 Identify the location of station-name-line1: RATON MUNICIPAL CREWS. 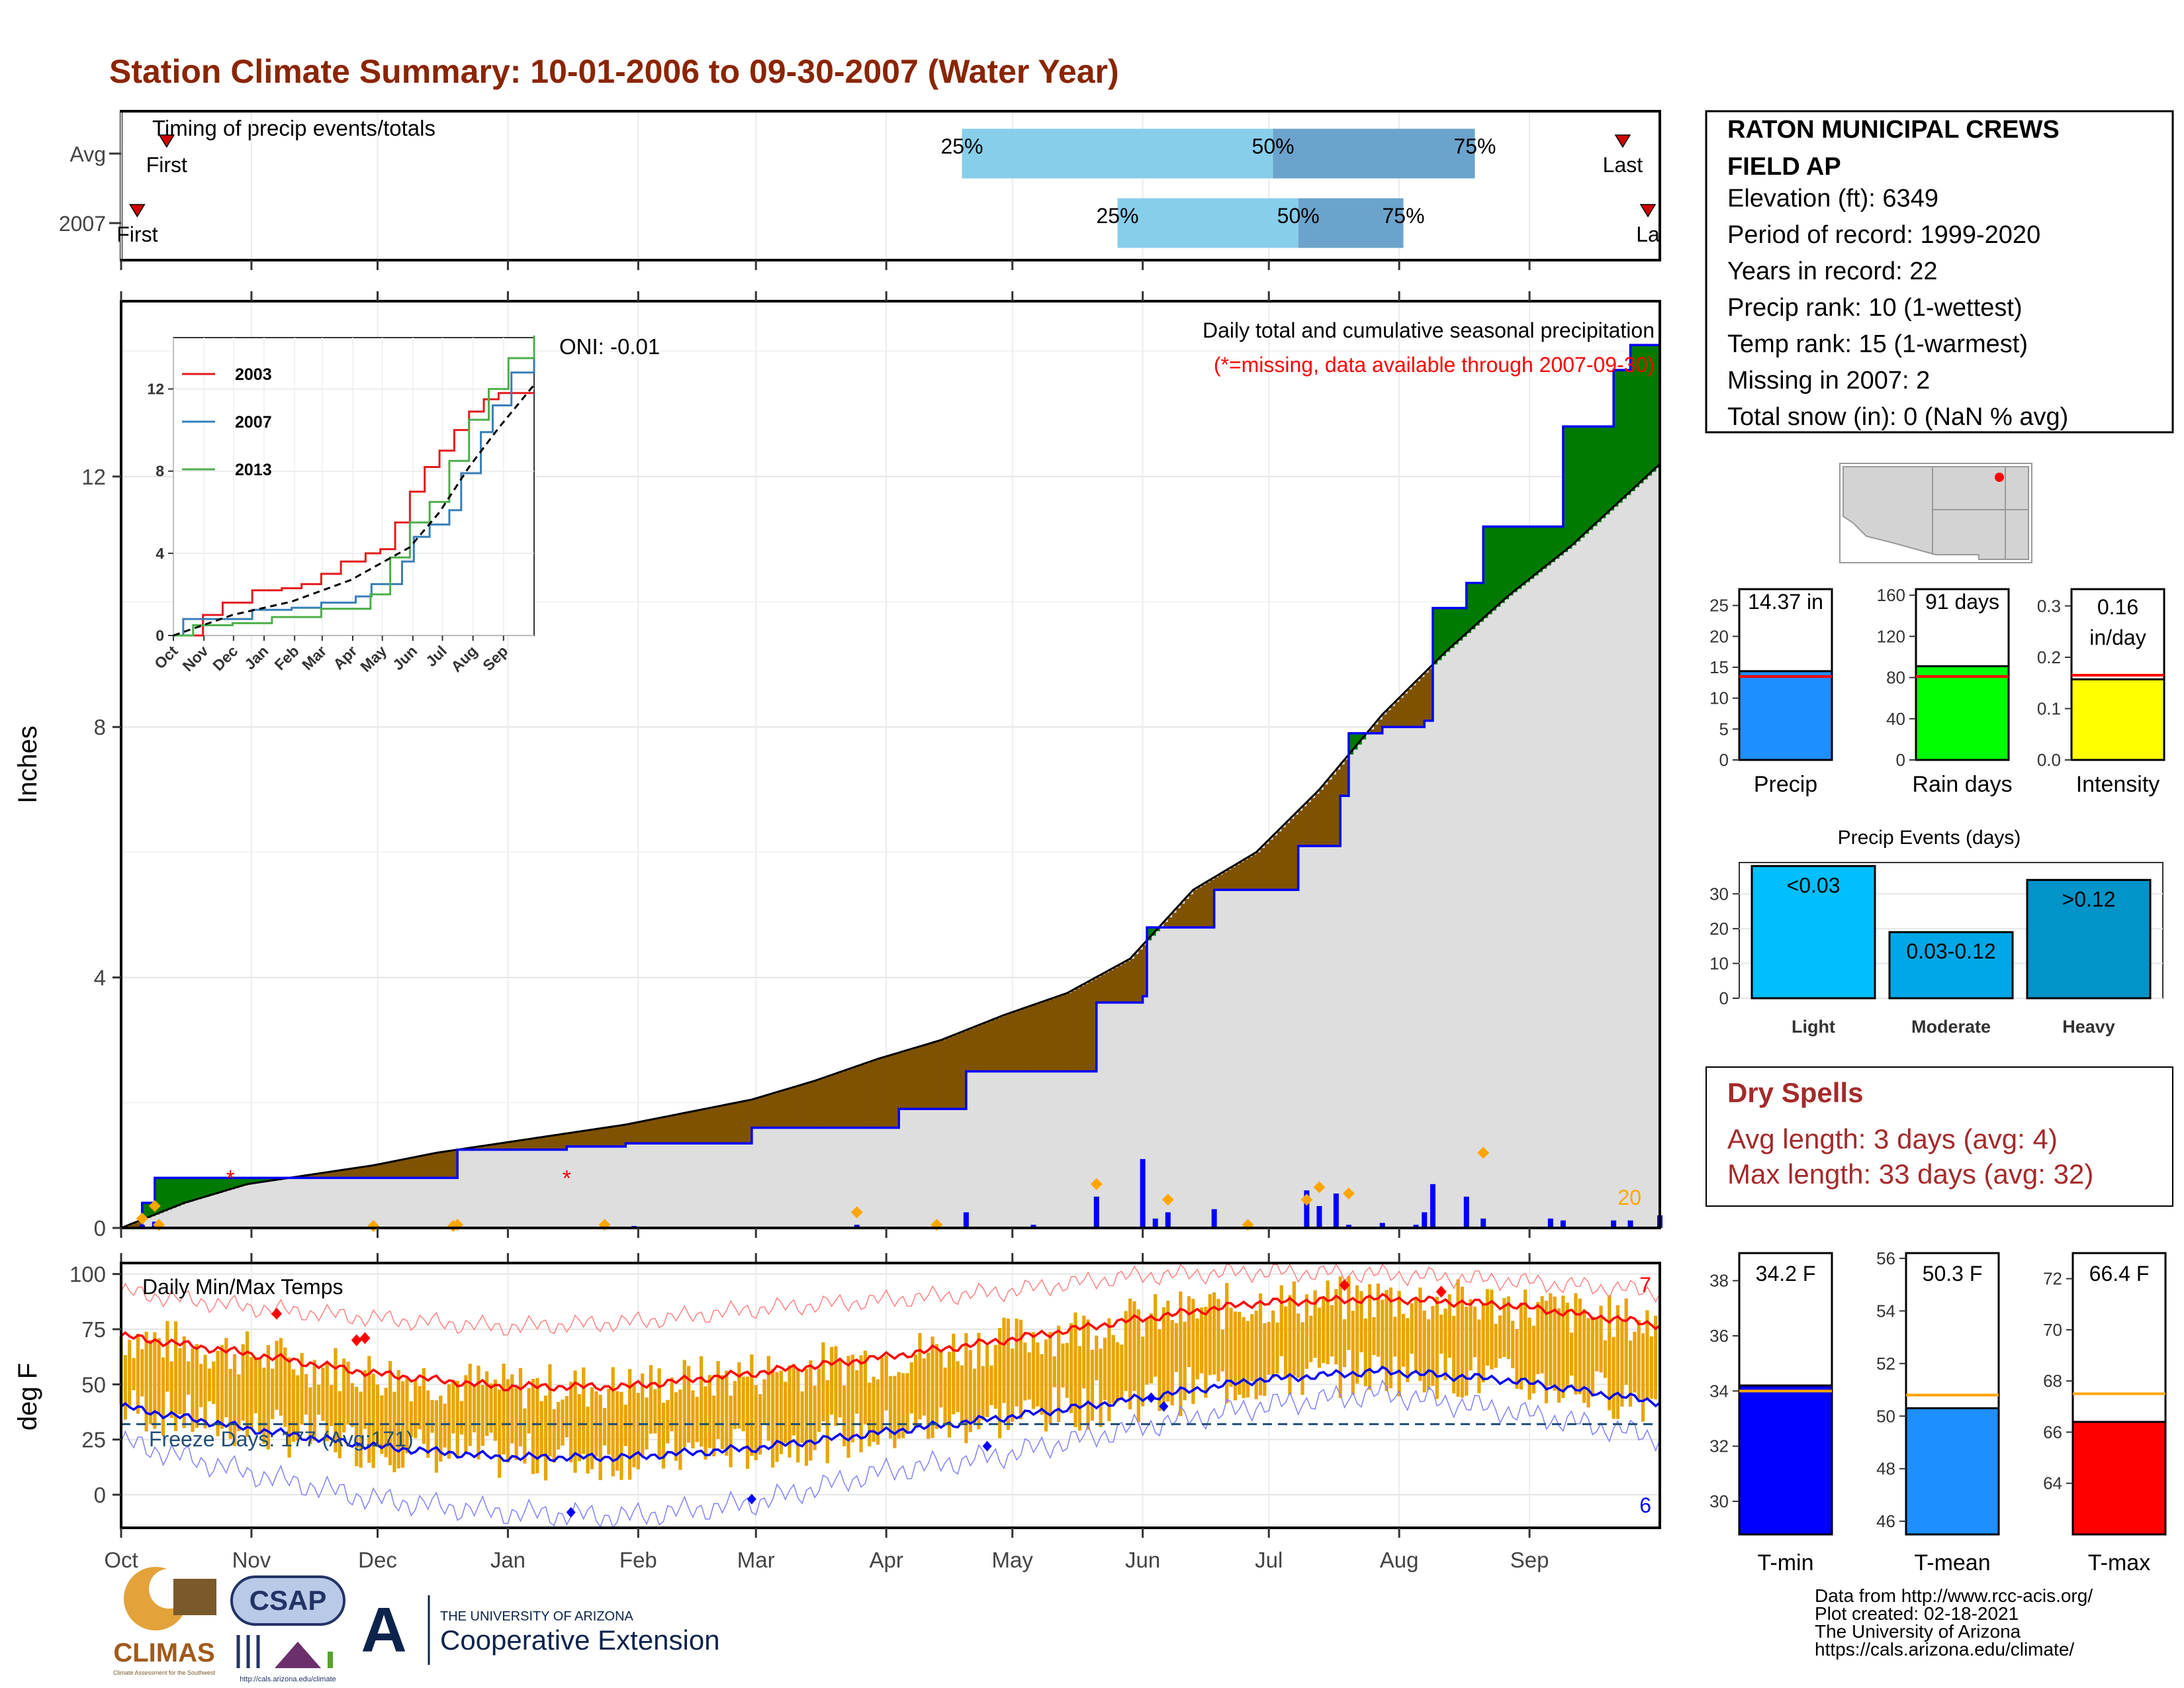
(1894, 130).